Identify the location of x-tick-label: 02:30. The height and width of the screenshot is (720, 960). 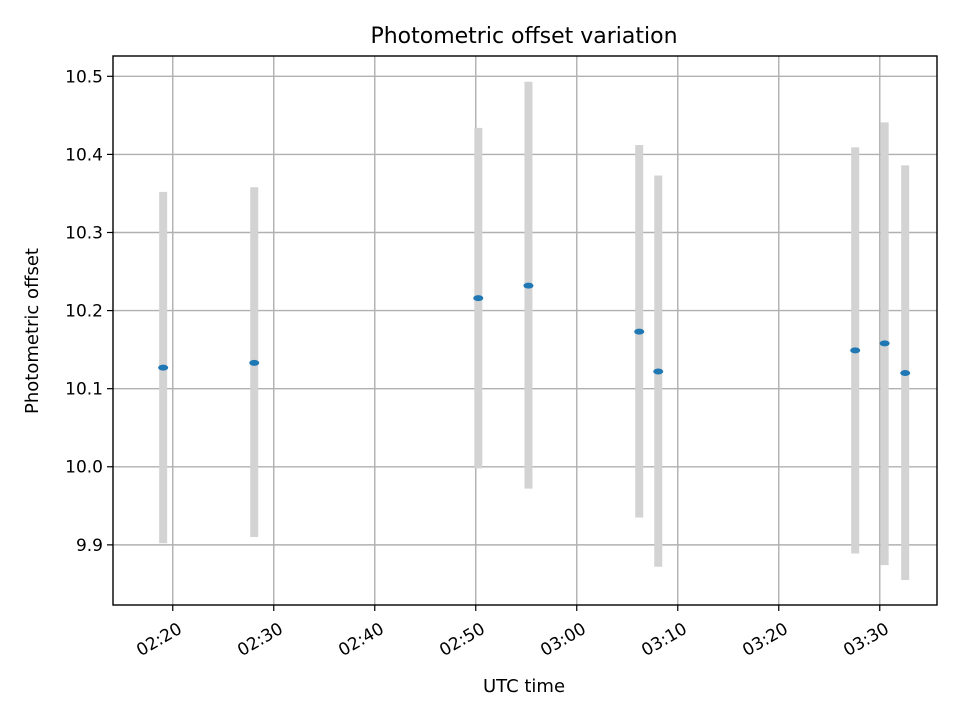
(260, 640).